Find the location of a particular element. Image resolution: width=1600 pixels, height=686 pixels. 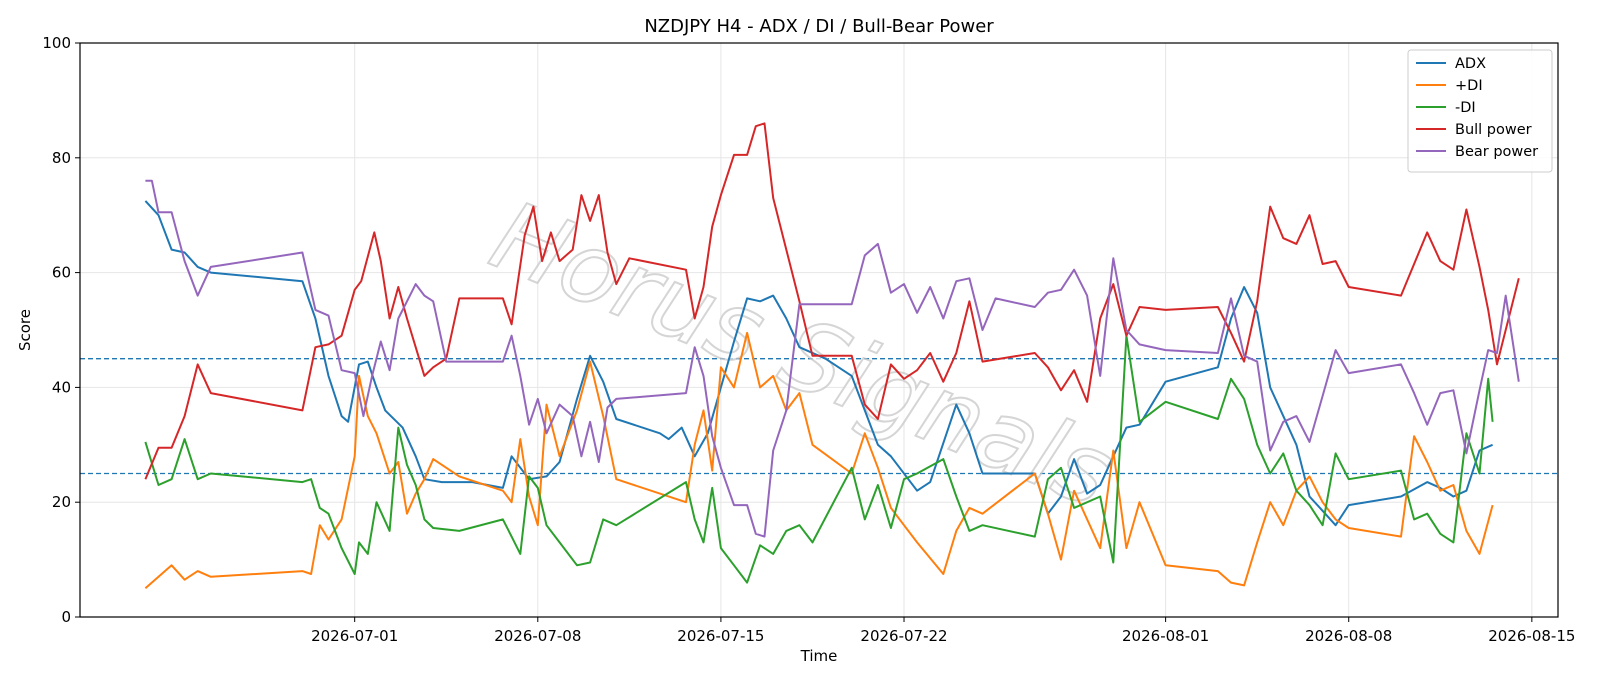

x-tick-label: 2026-08-01 is located at coordinates (1165, 636).